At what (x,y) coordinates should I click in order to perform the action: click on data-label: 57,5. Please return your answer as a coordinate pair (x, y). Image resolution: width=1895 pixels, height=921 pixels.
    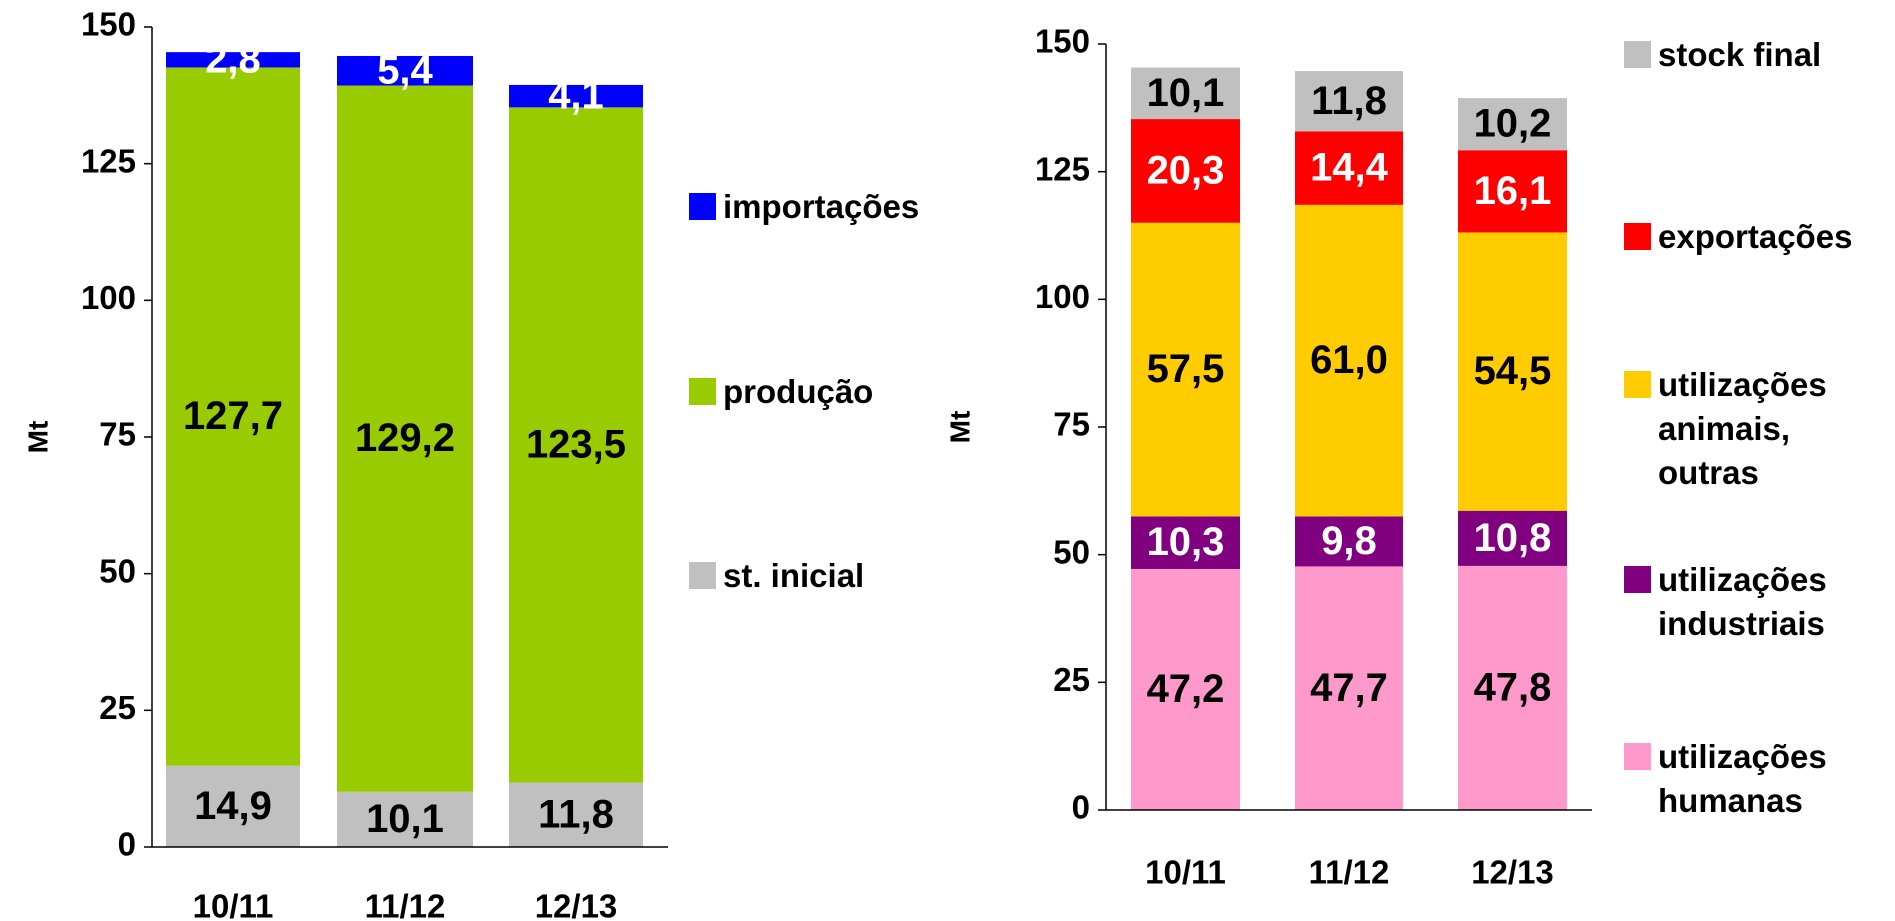
    Looking at the image, I should click on (1186, 369).